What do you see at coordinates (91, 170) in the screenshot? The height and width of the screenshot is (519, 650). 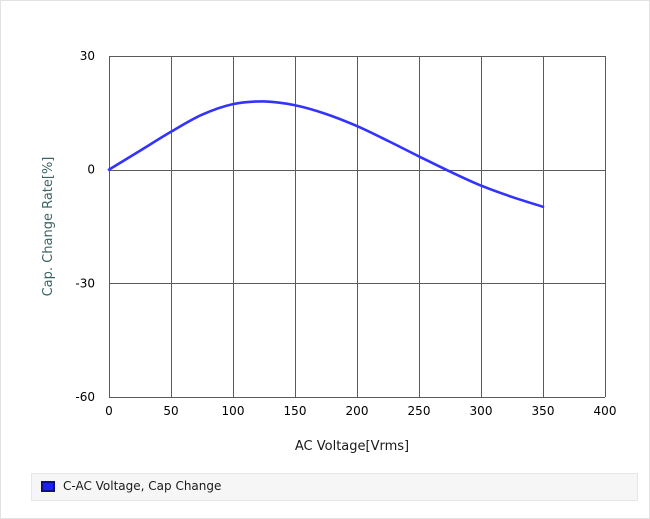 I see `y-tick-label: 0` at bounding box center [91, 170].